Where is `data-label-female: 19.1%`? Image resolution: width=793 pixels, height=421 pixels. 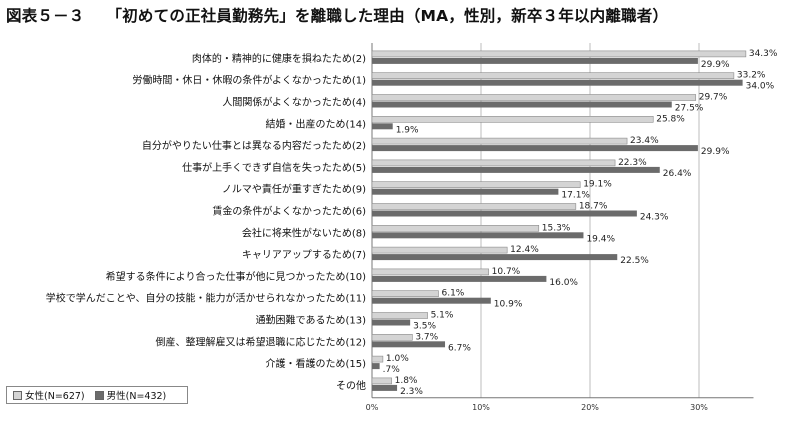
data-label-female: 19.1% is located at coordinates (597, 185).